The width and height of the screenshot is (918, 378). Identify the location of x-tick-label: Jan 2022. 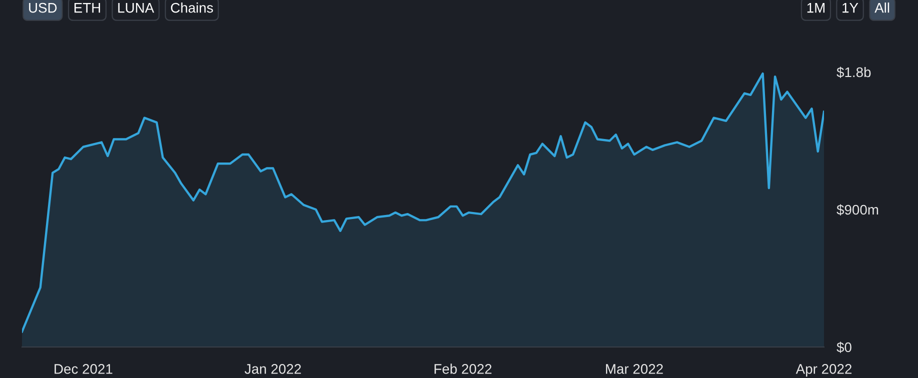
(272, 369).